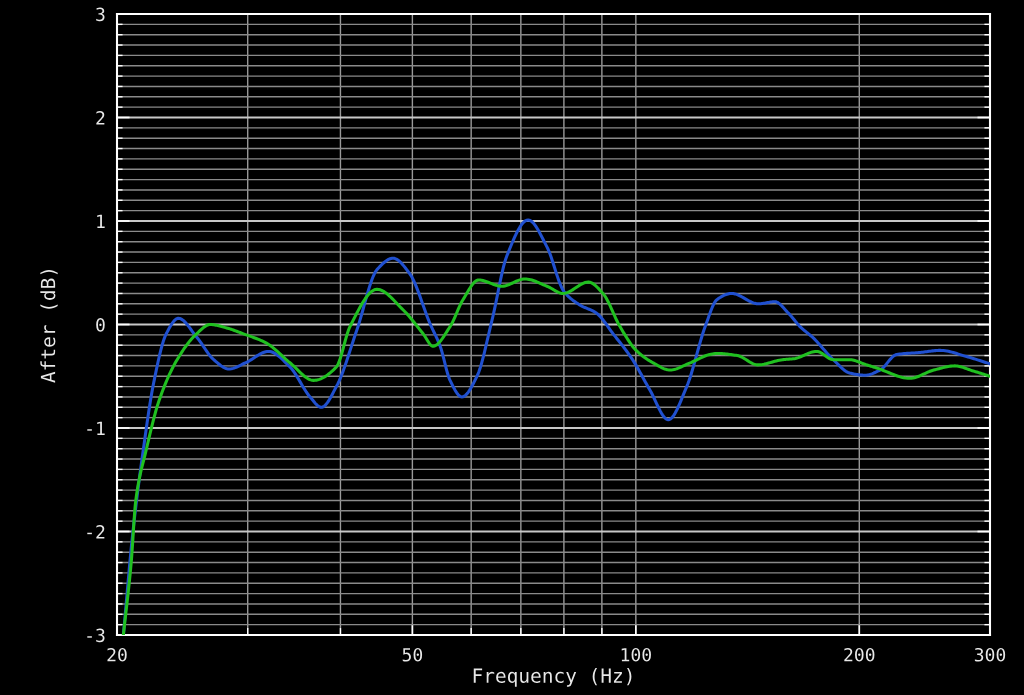  What do you see at coordinates (100, 325) in the screenshot?
I see `y-tick-label: 0` at bounding box center [100, 325].